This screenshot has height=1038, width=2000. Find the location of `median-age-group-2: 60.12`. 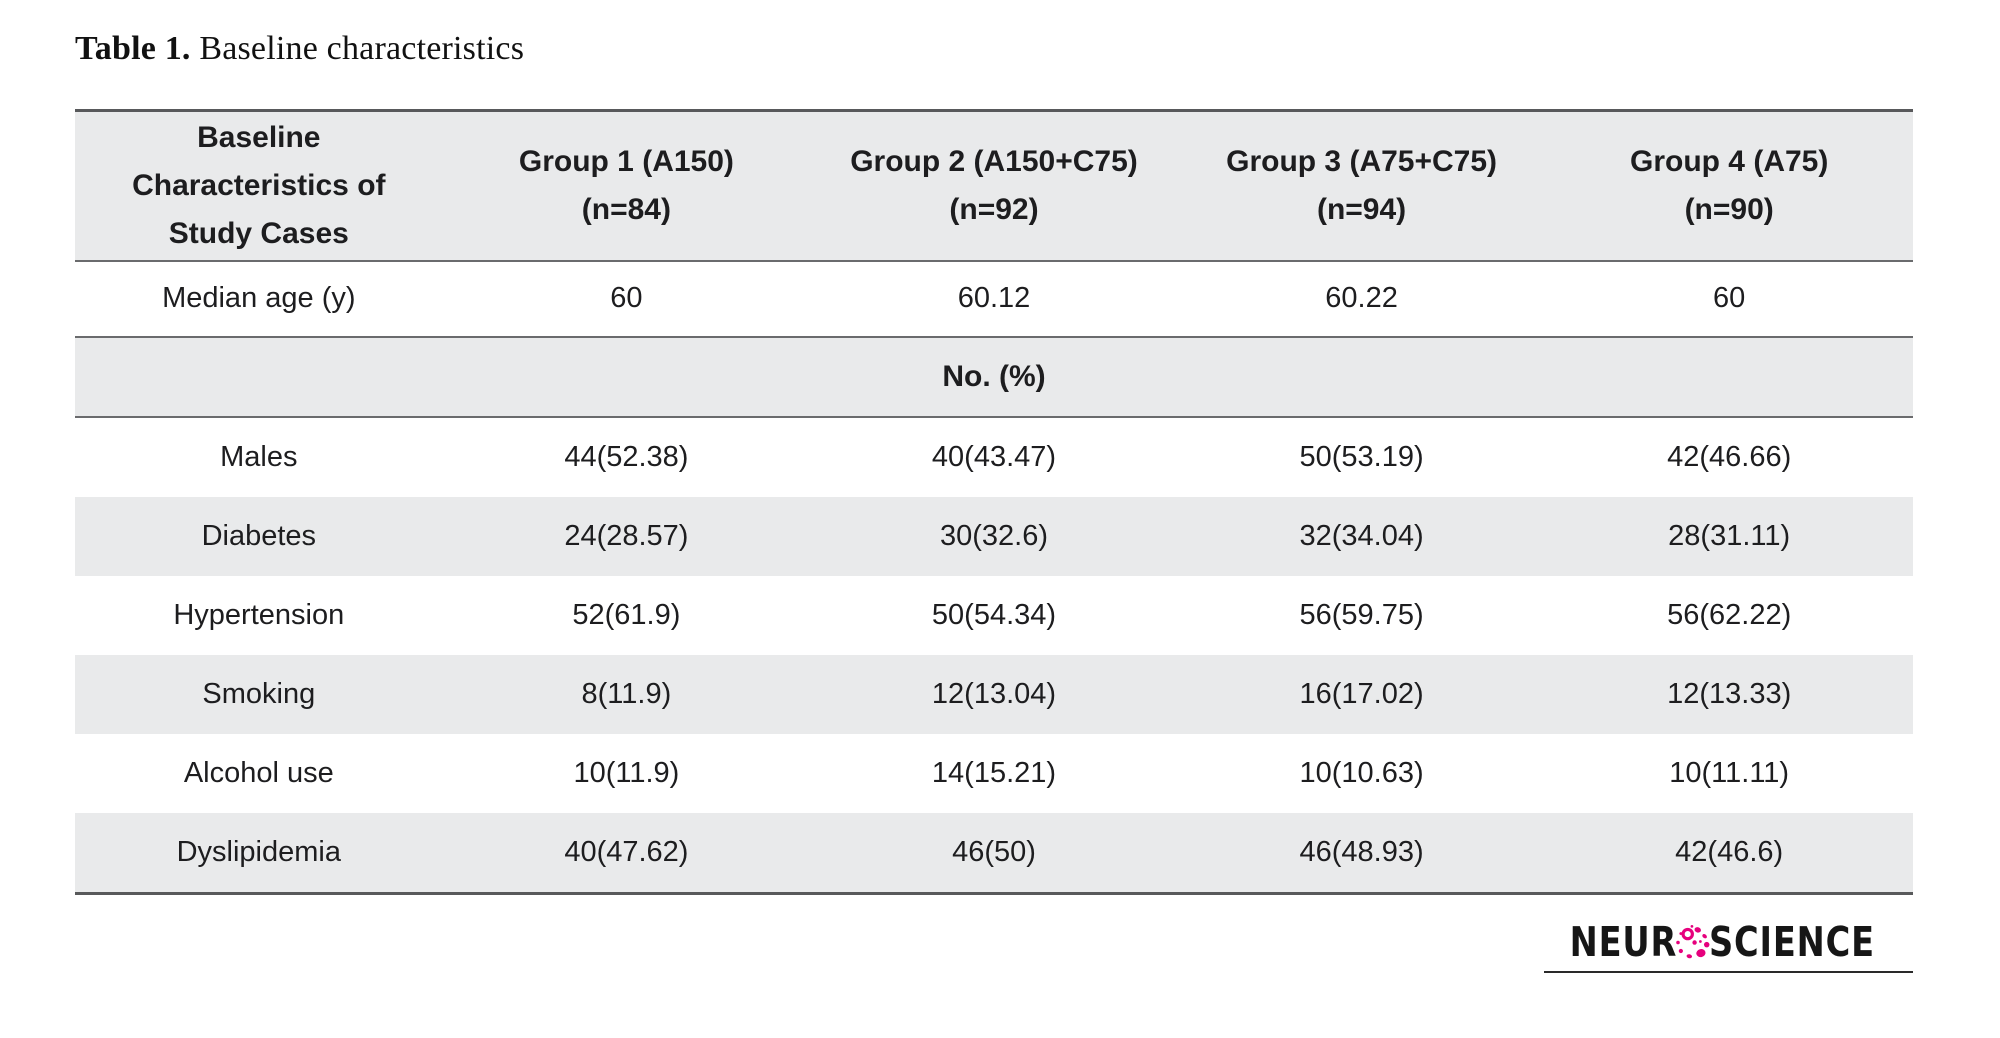

median-age-group-2: 60.12 is located at coordinates (994, 298).